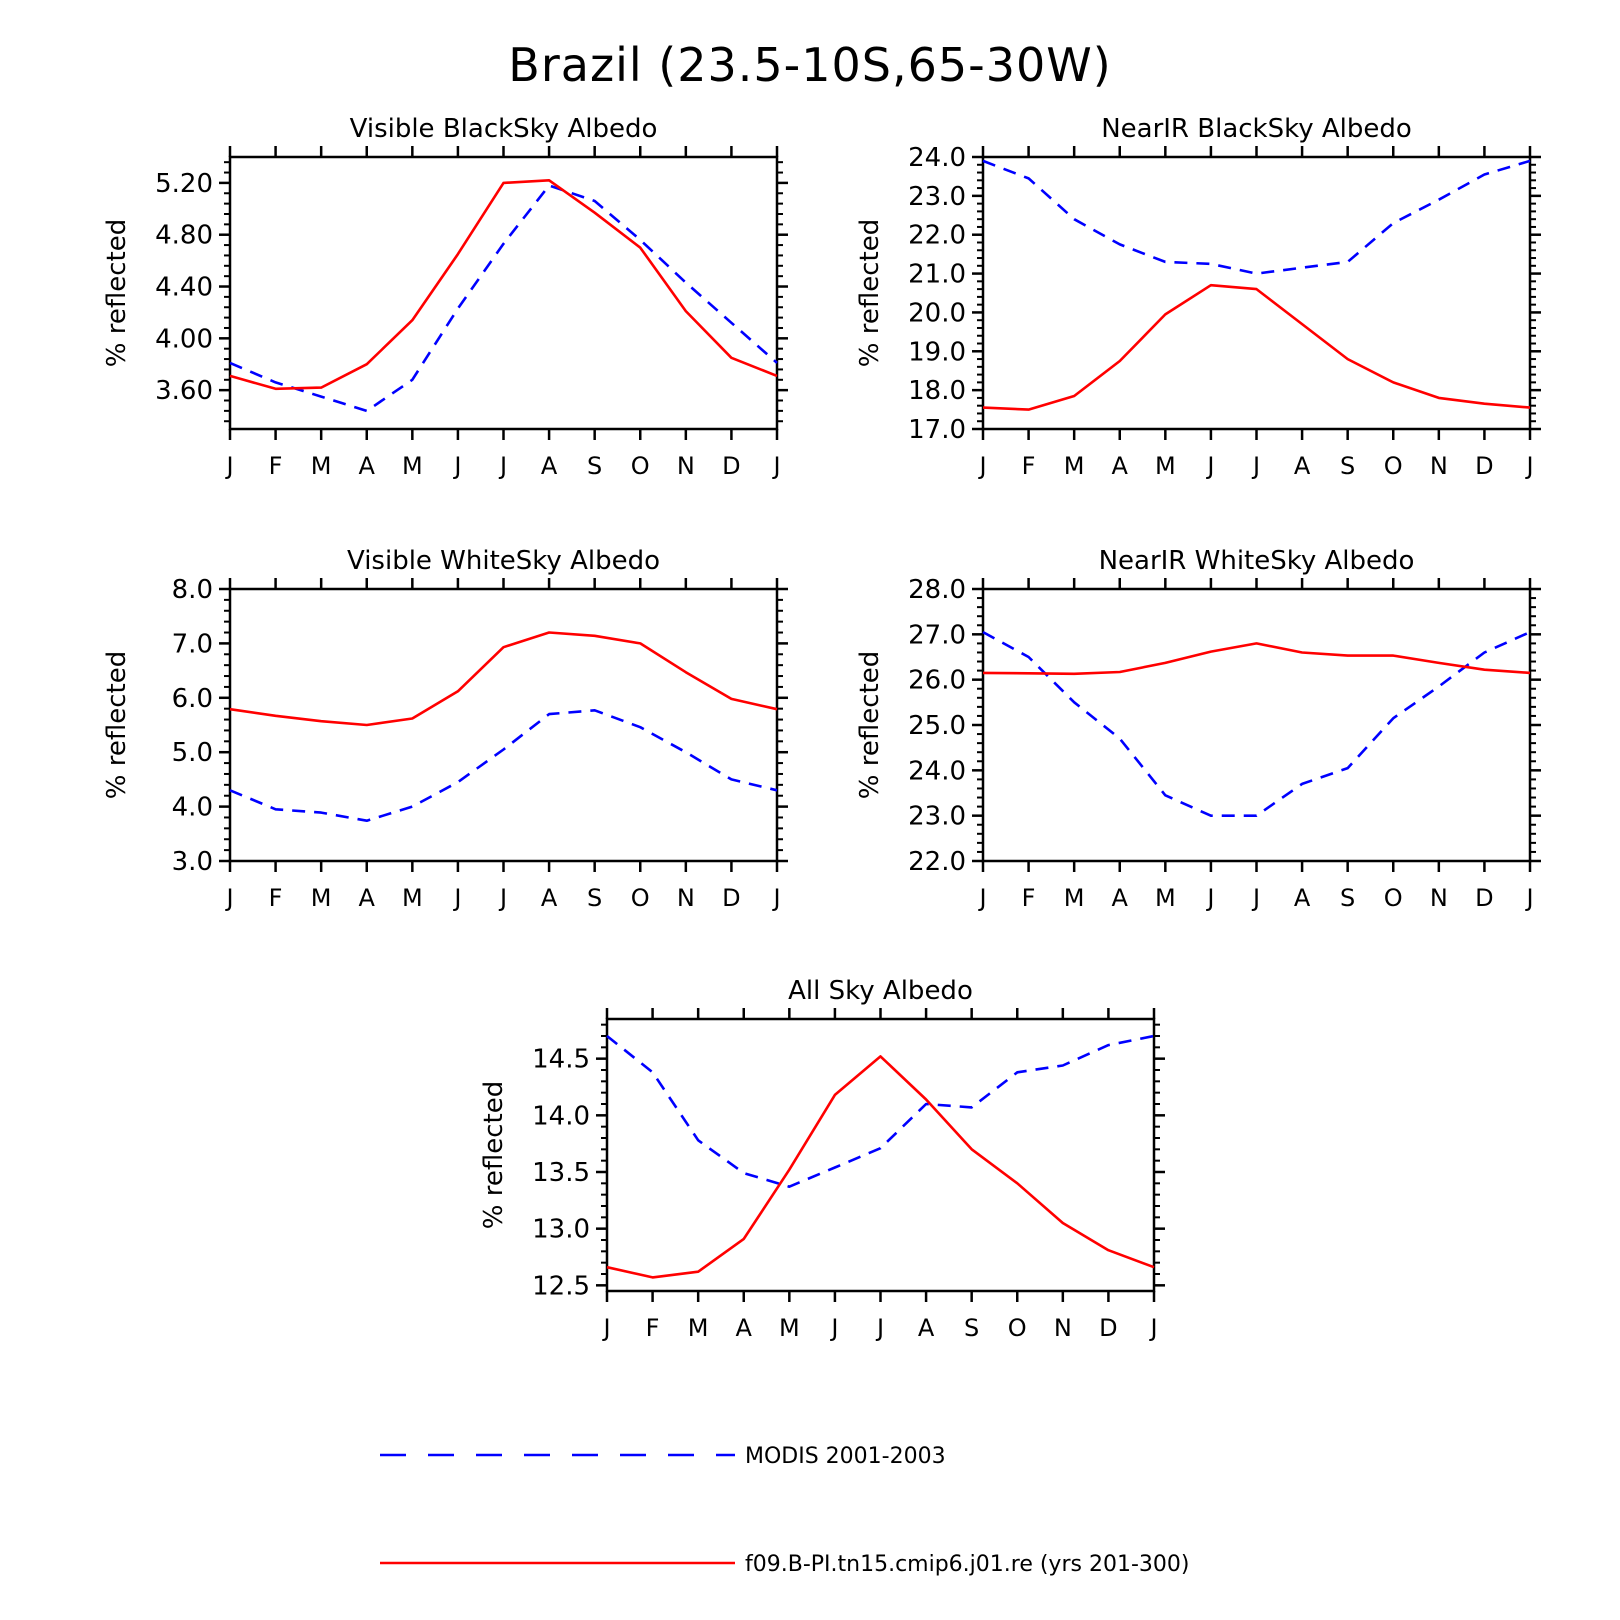 This screenshot has width=1620, height=1620. I want to click on y-tick-label: 27.0, so click(937, 635).